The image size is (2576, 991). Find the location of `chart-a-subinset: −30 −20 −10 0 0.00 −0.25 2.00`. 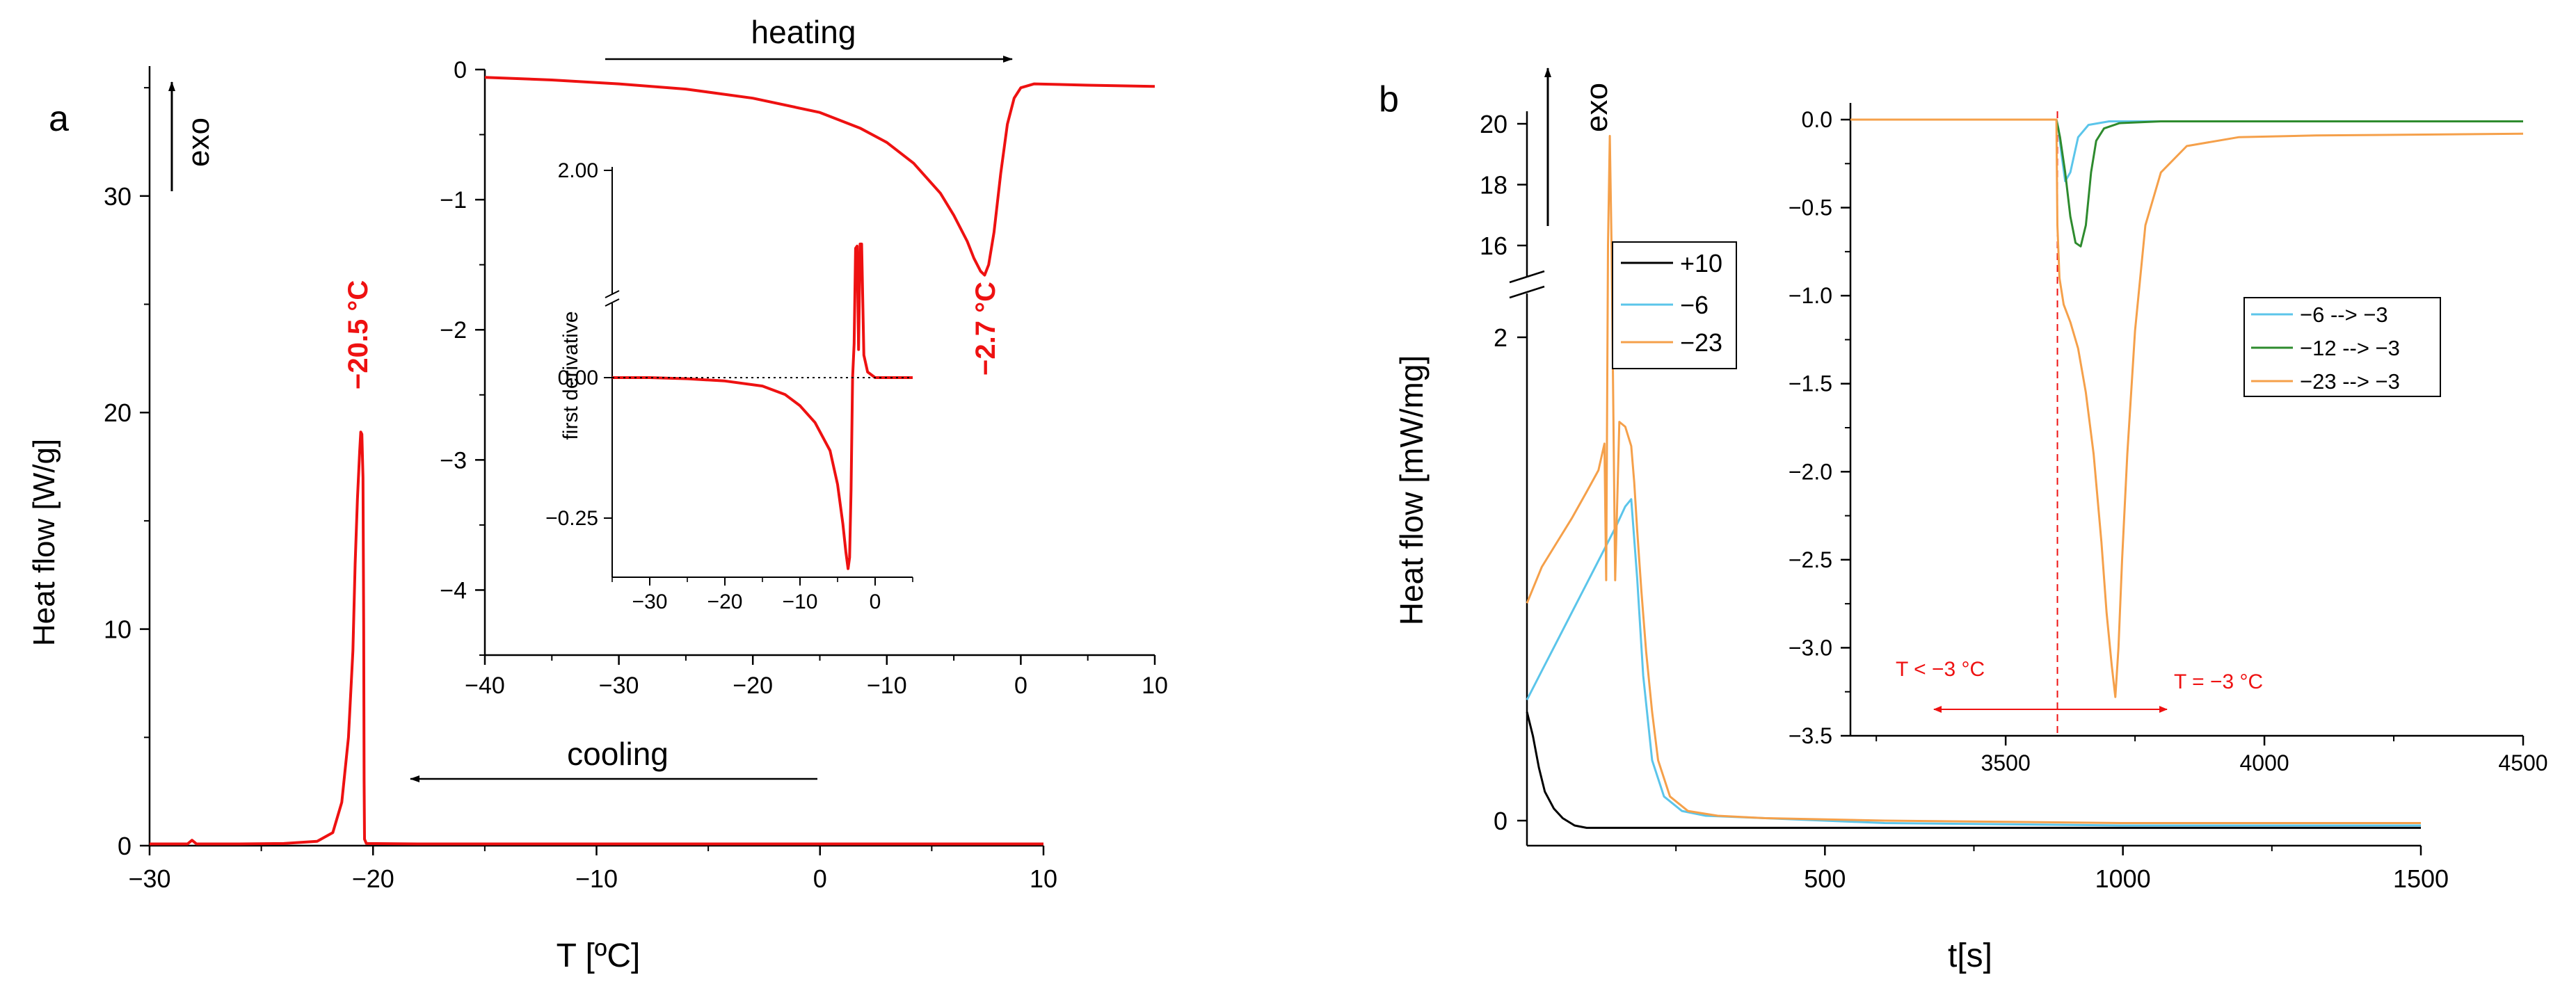

chart-a-subinset: −30 −20 −10 0 0.00 −0.25 2.00 is located at coordinates (729, 386).